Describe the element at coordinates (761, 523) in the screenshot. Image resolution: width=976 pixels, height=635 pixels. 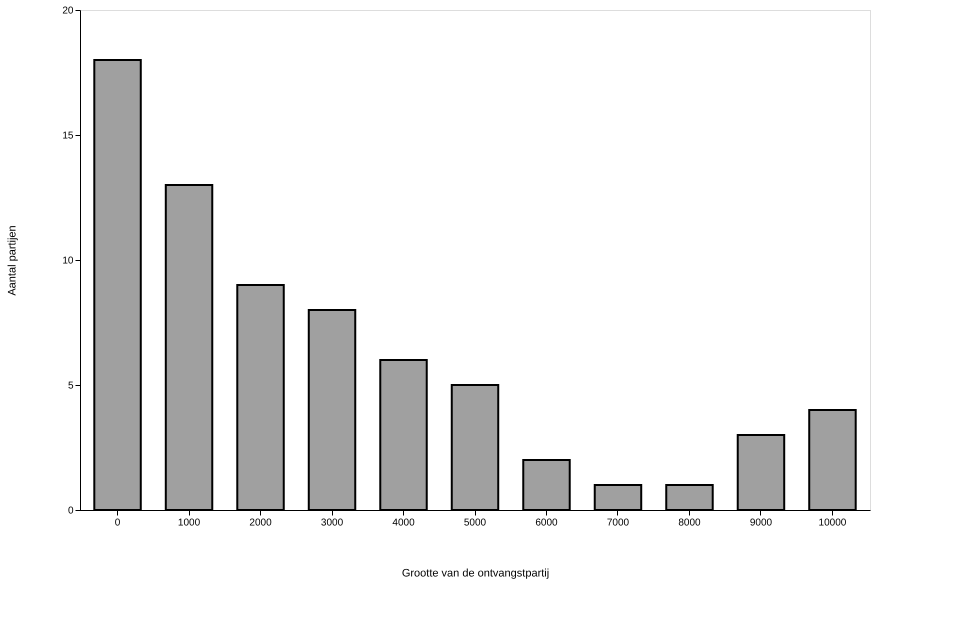
I see `x-tick-label: 9000` at that location.